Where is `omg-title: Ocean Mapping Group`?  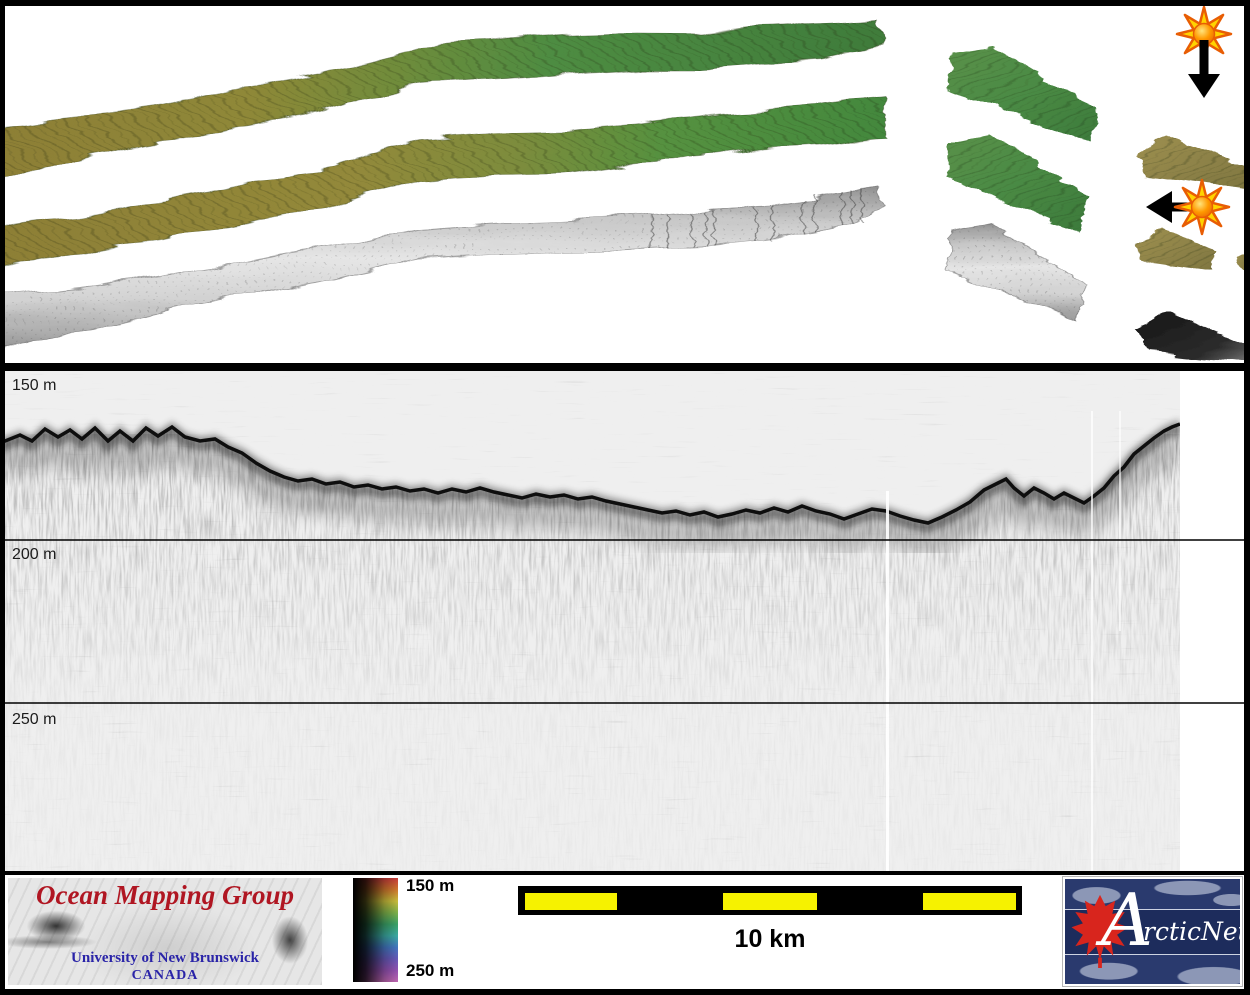 omg-title: Ocean Mapping Group is located at coordinates (165, 895).